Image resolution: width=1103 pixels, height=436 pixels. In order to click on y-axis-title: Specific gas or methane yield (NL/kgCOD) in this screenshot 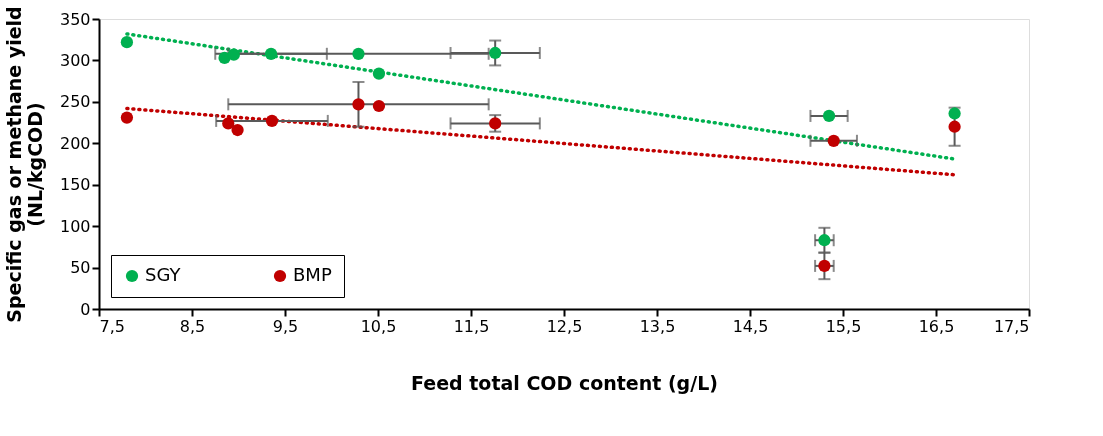, I will do `click(24, 164)`.